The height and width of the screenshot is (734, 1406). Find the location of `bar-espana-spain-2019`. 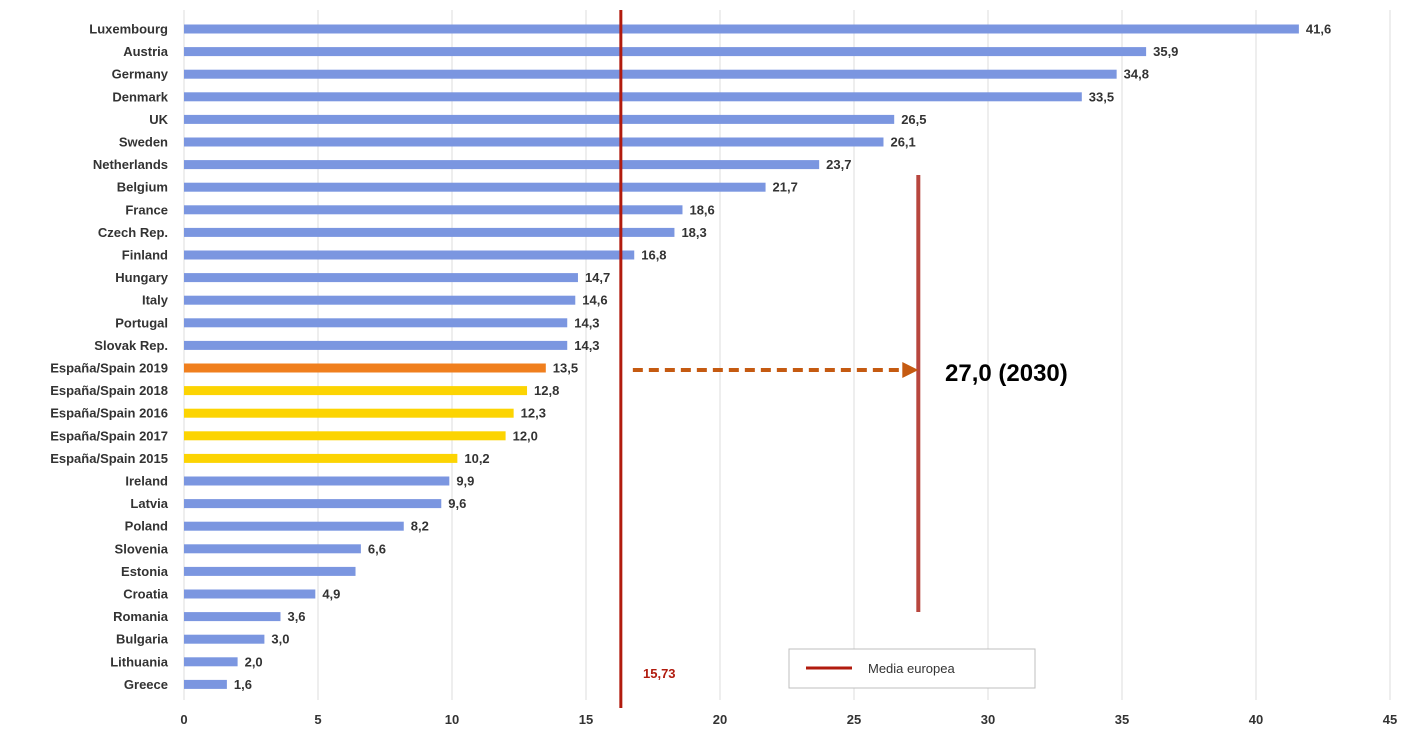

bar-espana-spain-2019 is located at coordinates (365, 368).